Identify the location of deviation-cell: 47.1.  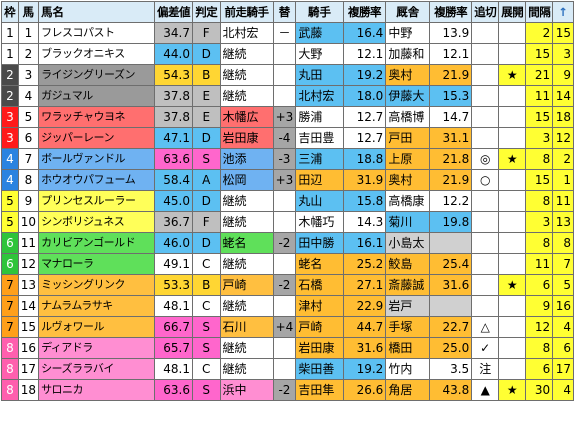
(173, 138).